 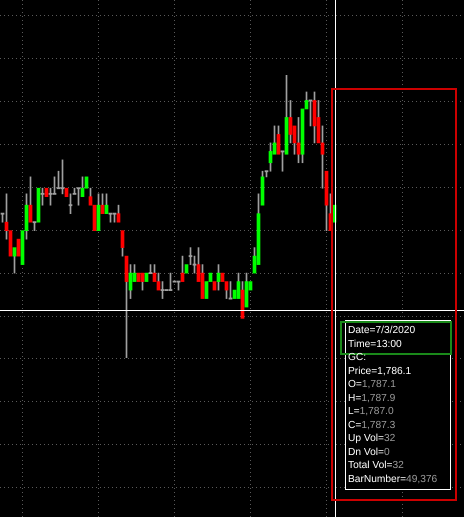 I want to click on text: L=1,787.0, so click(x=371, y=411).